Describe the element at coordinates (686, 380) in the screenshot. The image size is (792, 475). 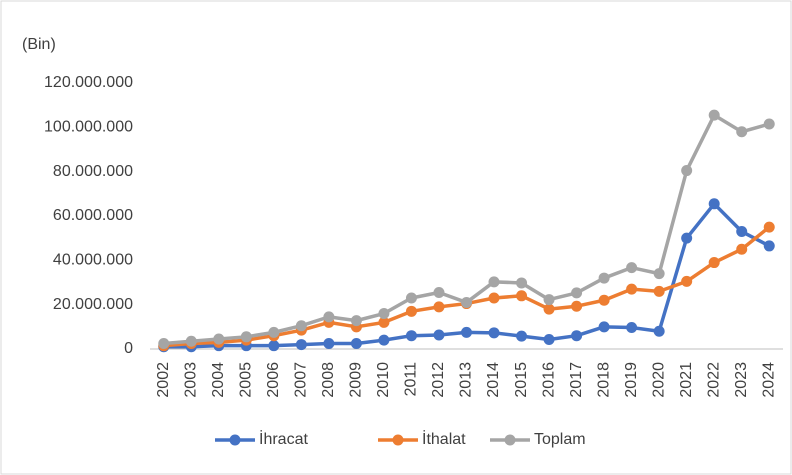
I see `x-tick-label: 2021` at that location.